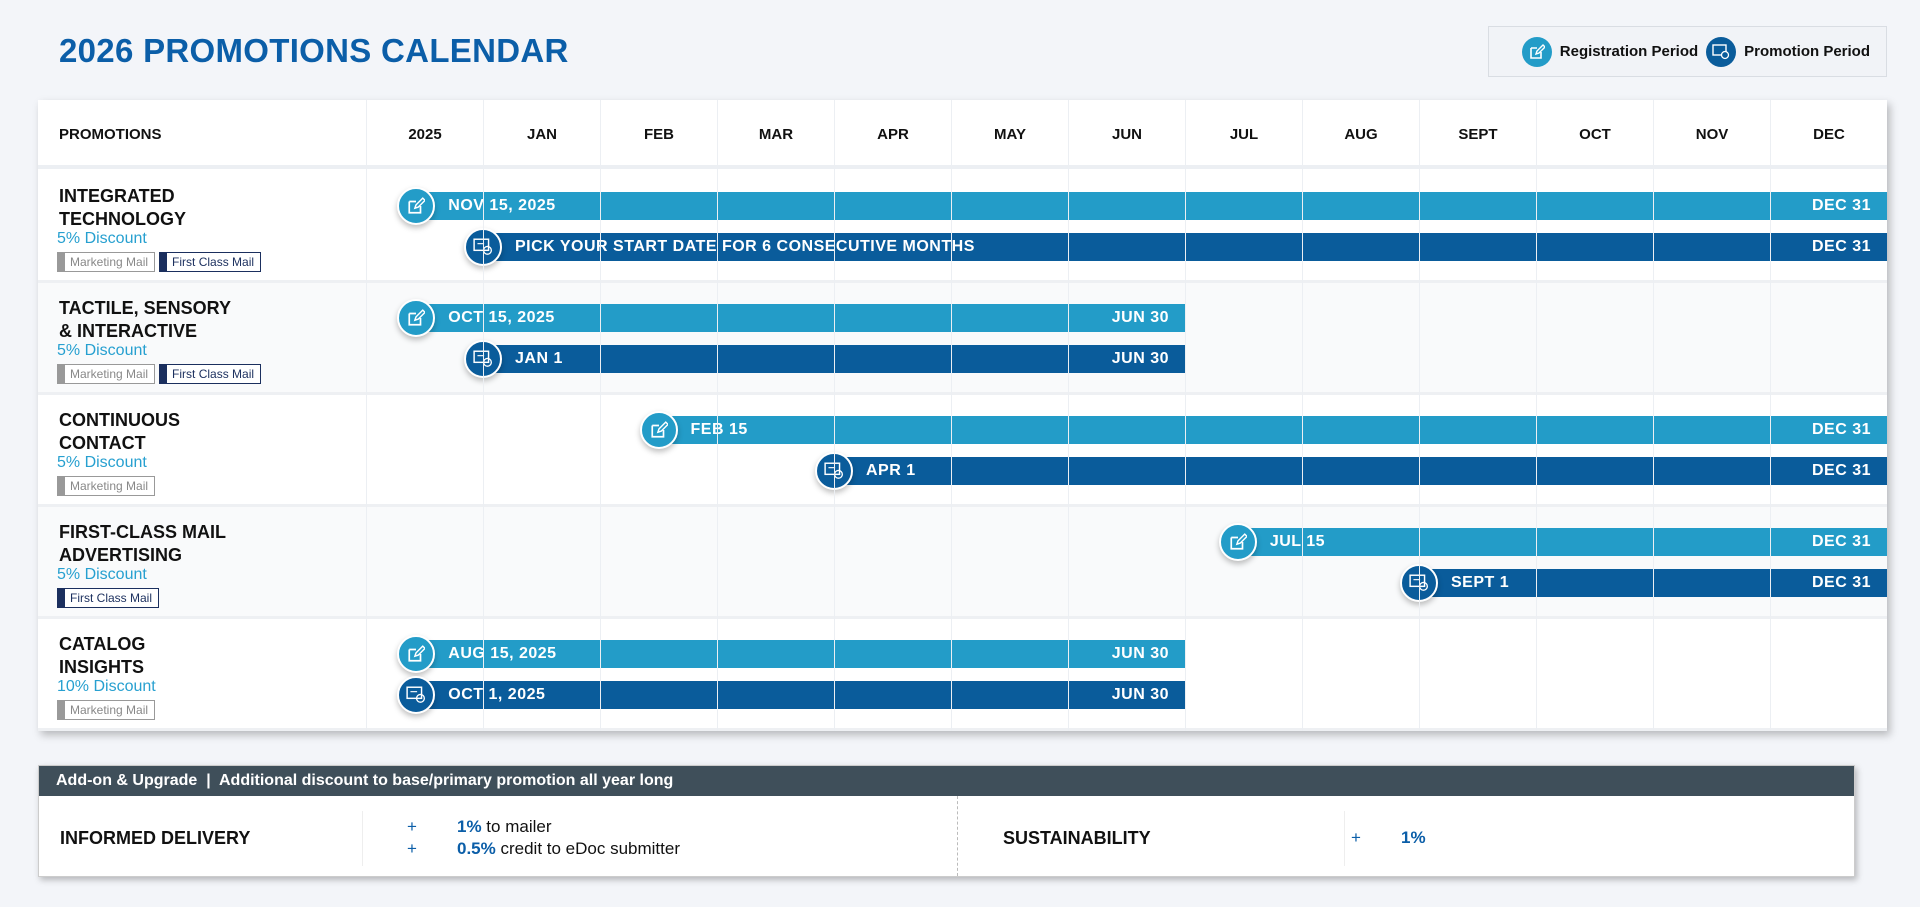  I want to click on registration-bar: JUL 15 DEC 31, so click(1552, 542).